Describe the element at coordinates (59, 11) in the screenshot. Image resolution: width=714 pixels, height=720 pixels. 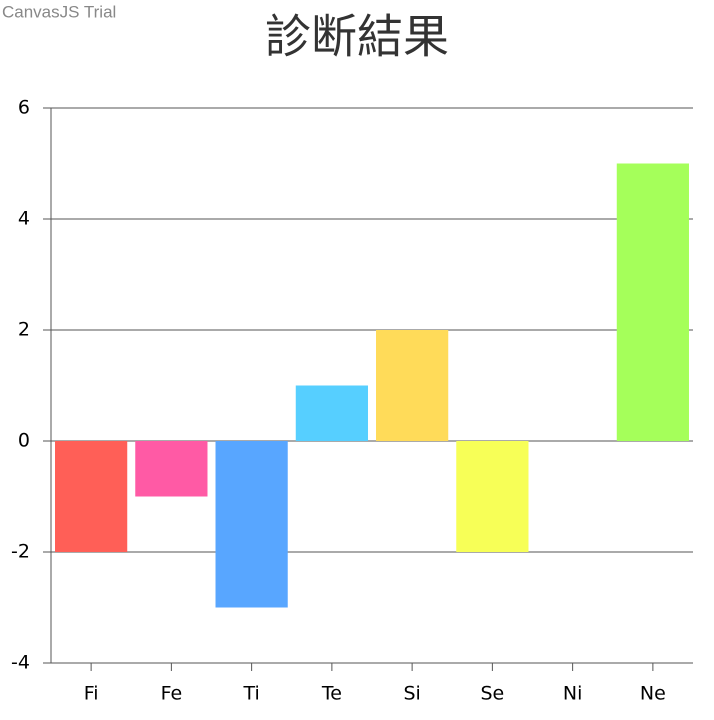
I see `watermark: CanvasJS Trial` at that location.